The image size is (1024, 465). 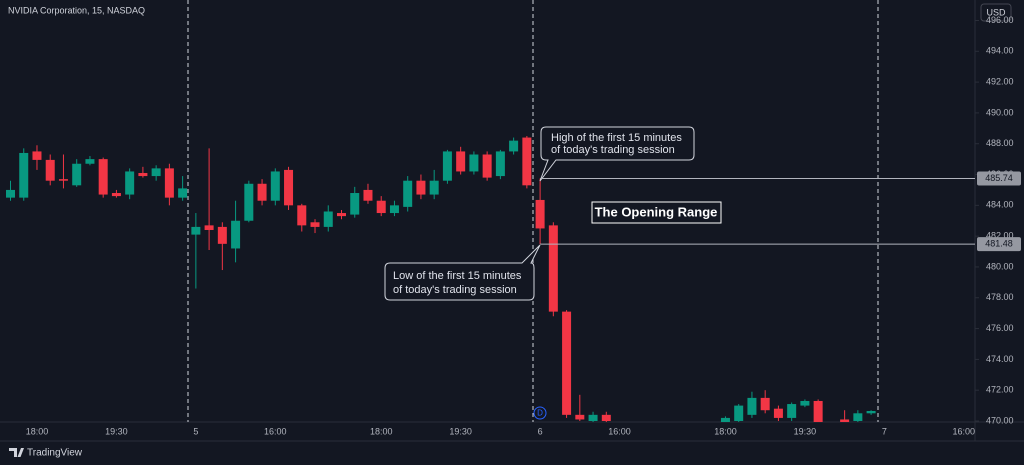 I want to click on x-tick-label: 7, so click(x=884, y=431).